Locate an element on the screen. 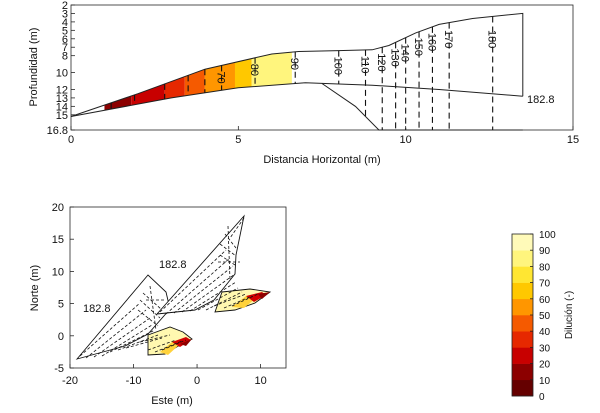  top-y-tick-label: 3 is located at coordinates (65, 14).